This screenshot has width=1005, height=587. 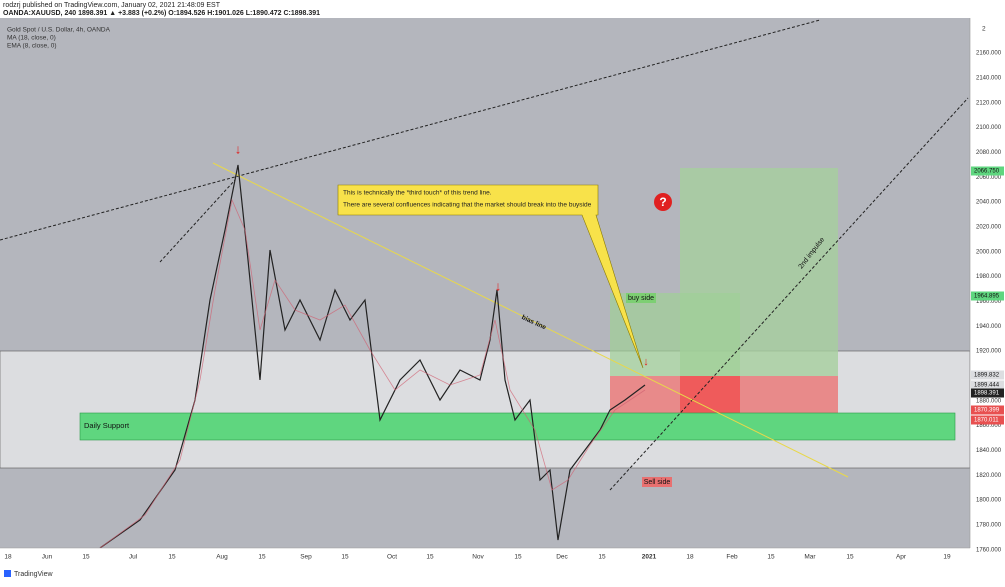 What do you see at coordinates (732, 557) in the screenshot?
I see `time-label: Feb` at bounding box center [732, 557].